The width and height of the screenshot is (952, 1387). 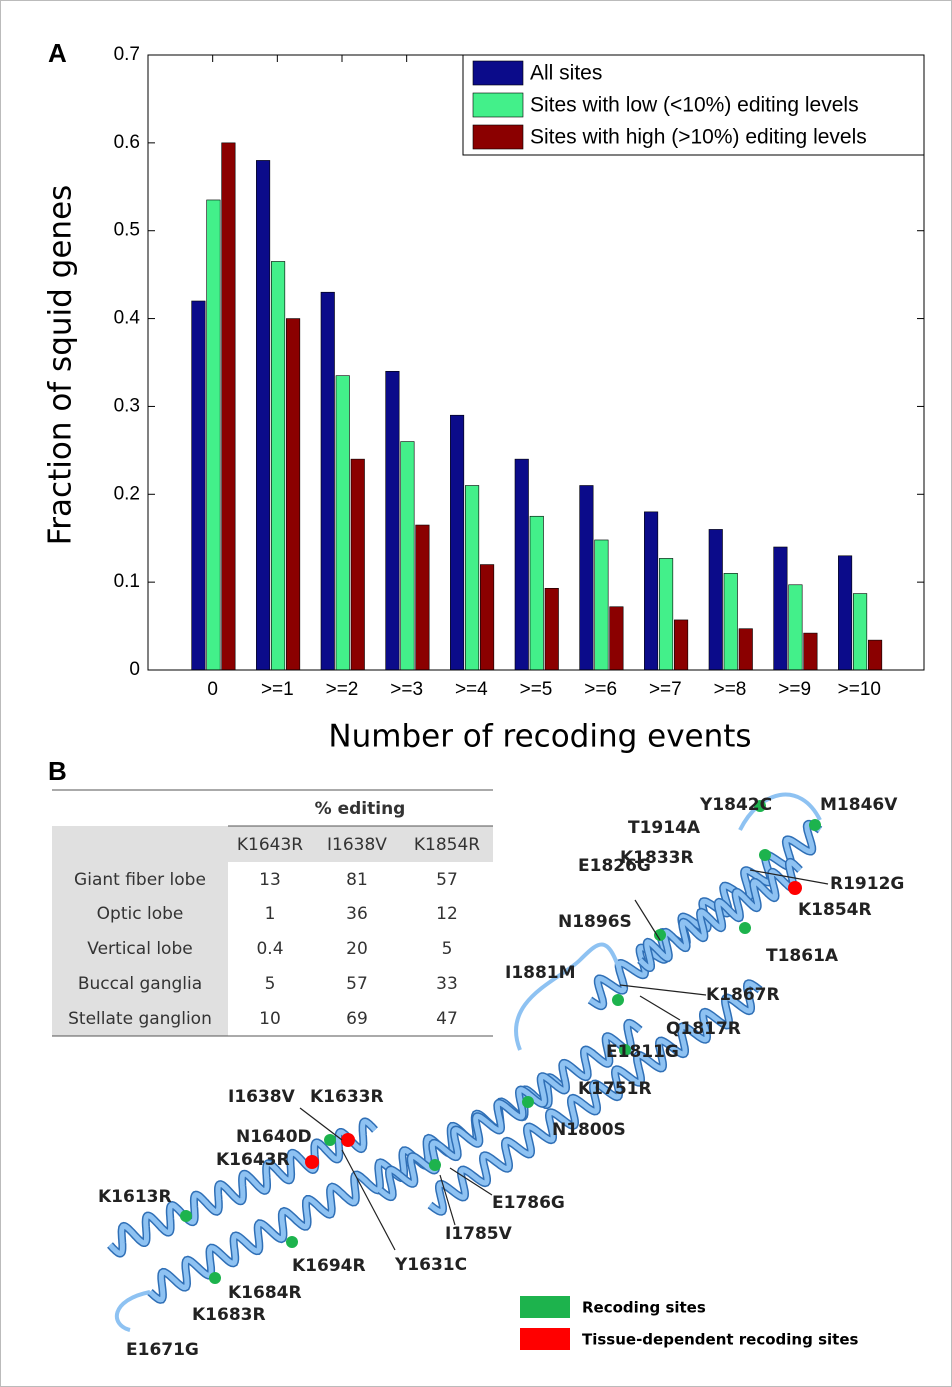 What do you see at coordinates (127, 142) in the screenshot?
I see `y-tick-label: 0.6` at bounding box center [127, 142].